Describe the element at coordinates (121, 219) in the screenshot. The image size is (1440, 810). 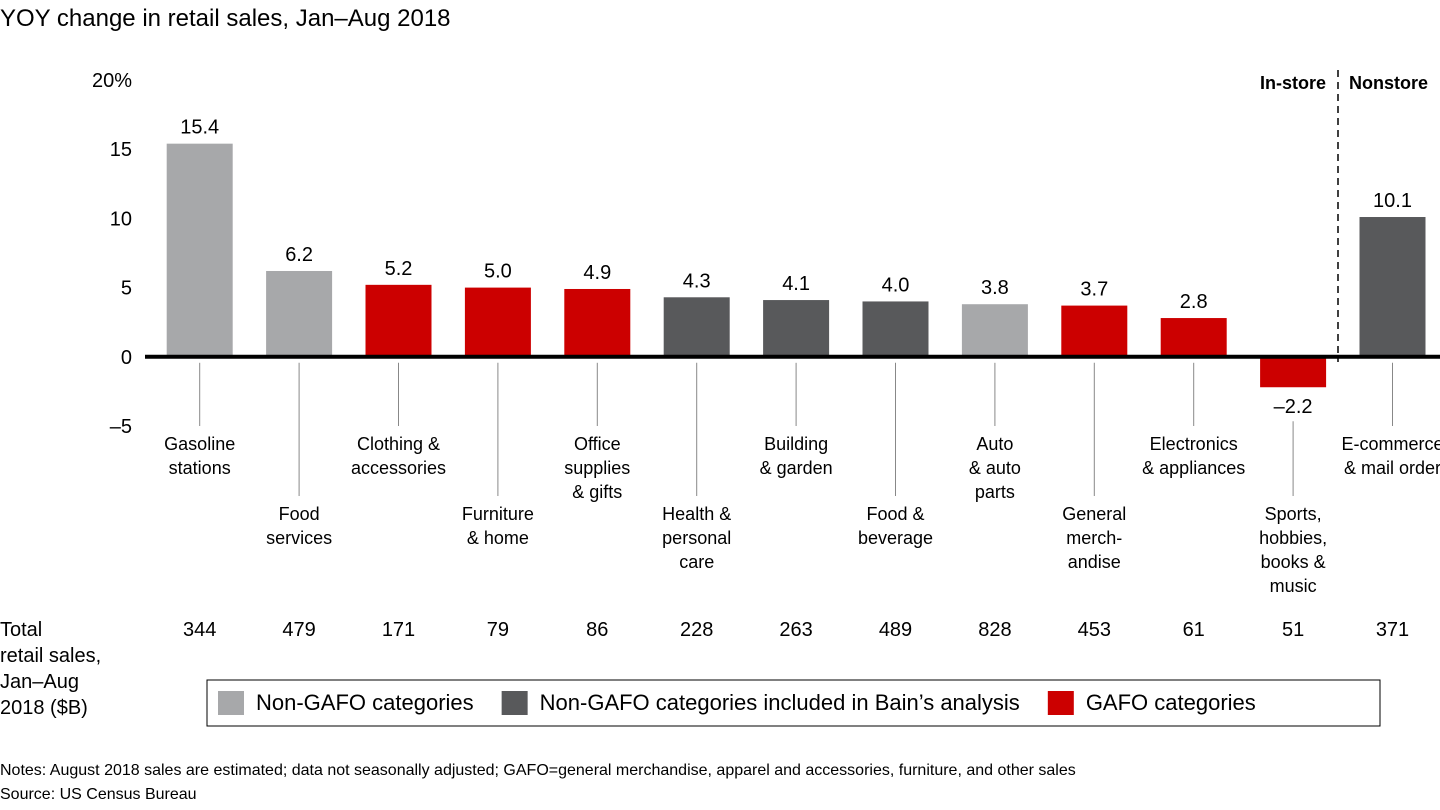
I see `y-tick-label: 10` at that location.